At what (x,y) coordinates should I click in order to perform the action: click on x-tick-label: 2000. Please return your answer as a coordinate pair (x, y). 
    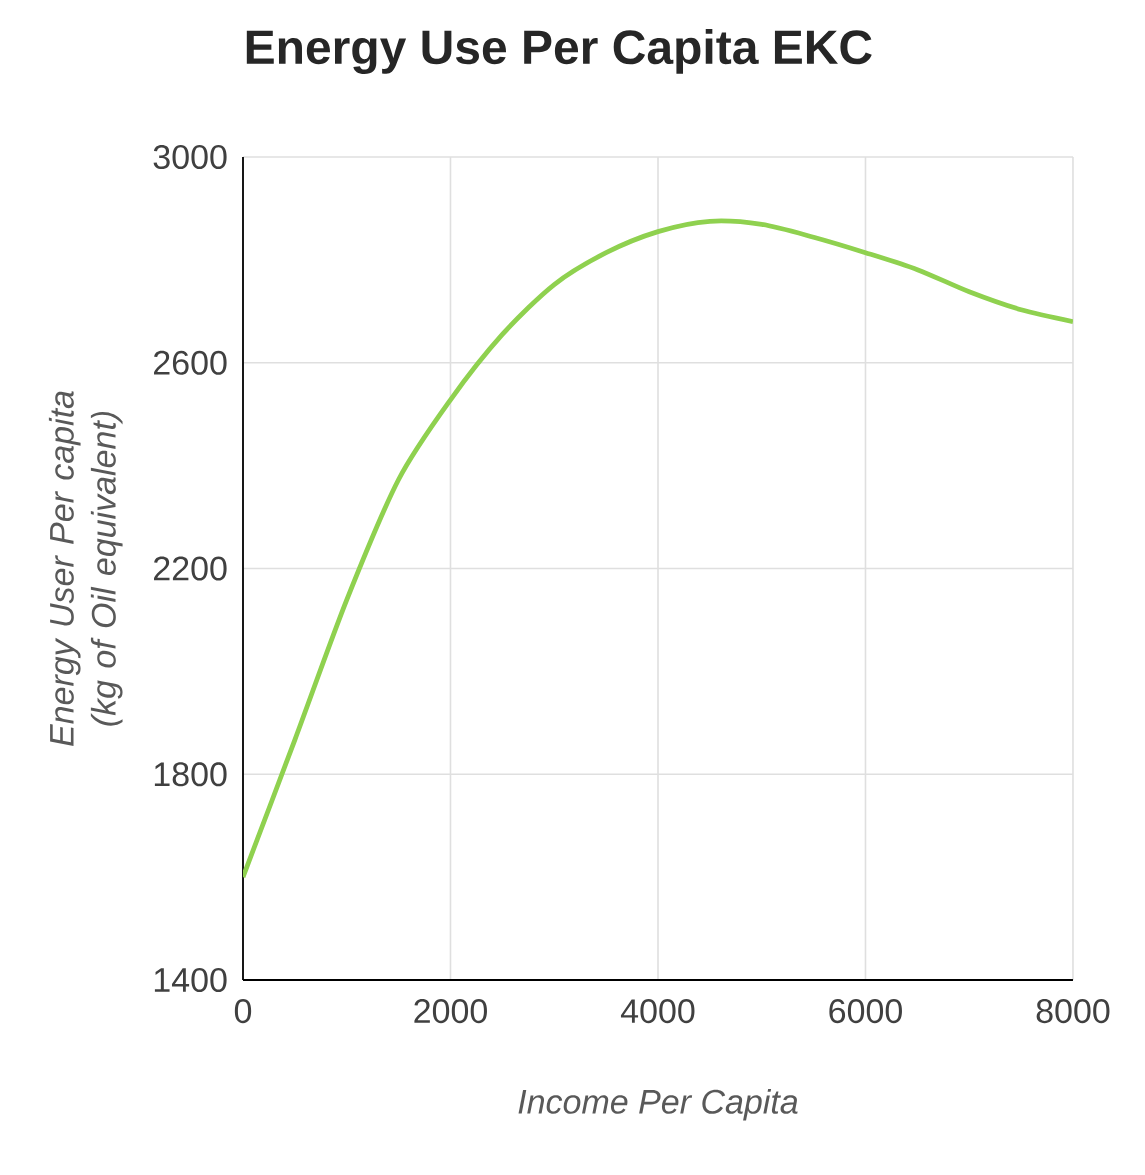
    Looking at the image, I should click on (450, 1011).